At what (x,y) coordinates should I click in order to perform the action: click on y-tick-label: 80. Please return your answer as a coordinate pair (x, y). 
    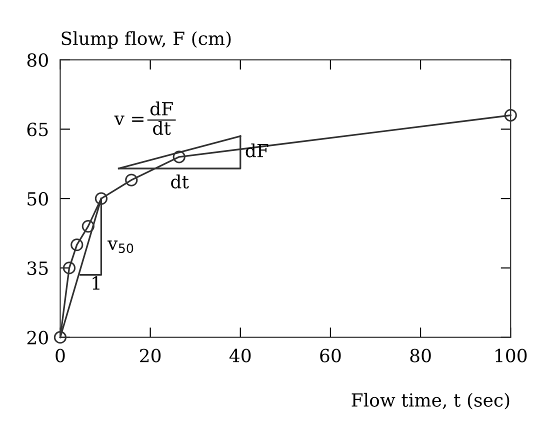
    Looking at the image, I should click on (37, 60).